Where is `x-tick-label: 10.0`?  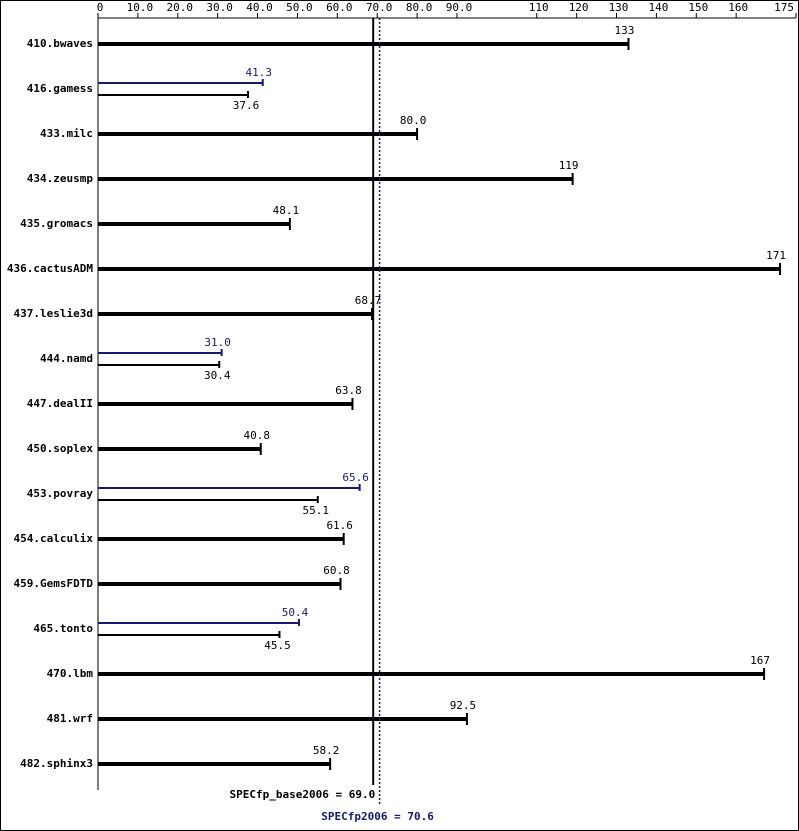 x-tick-label: 10.0 is located at coordinates (140, 7).